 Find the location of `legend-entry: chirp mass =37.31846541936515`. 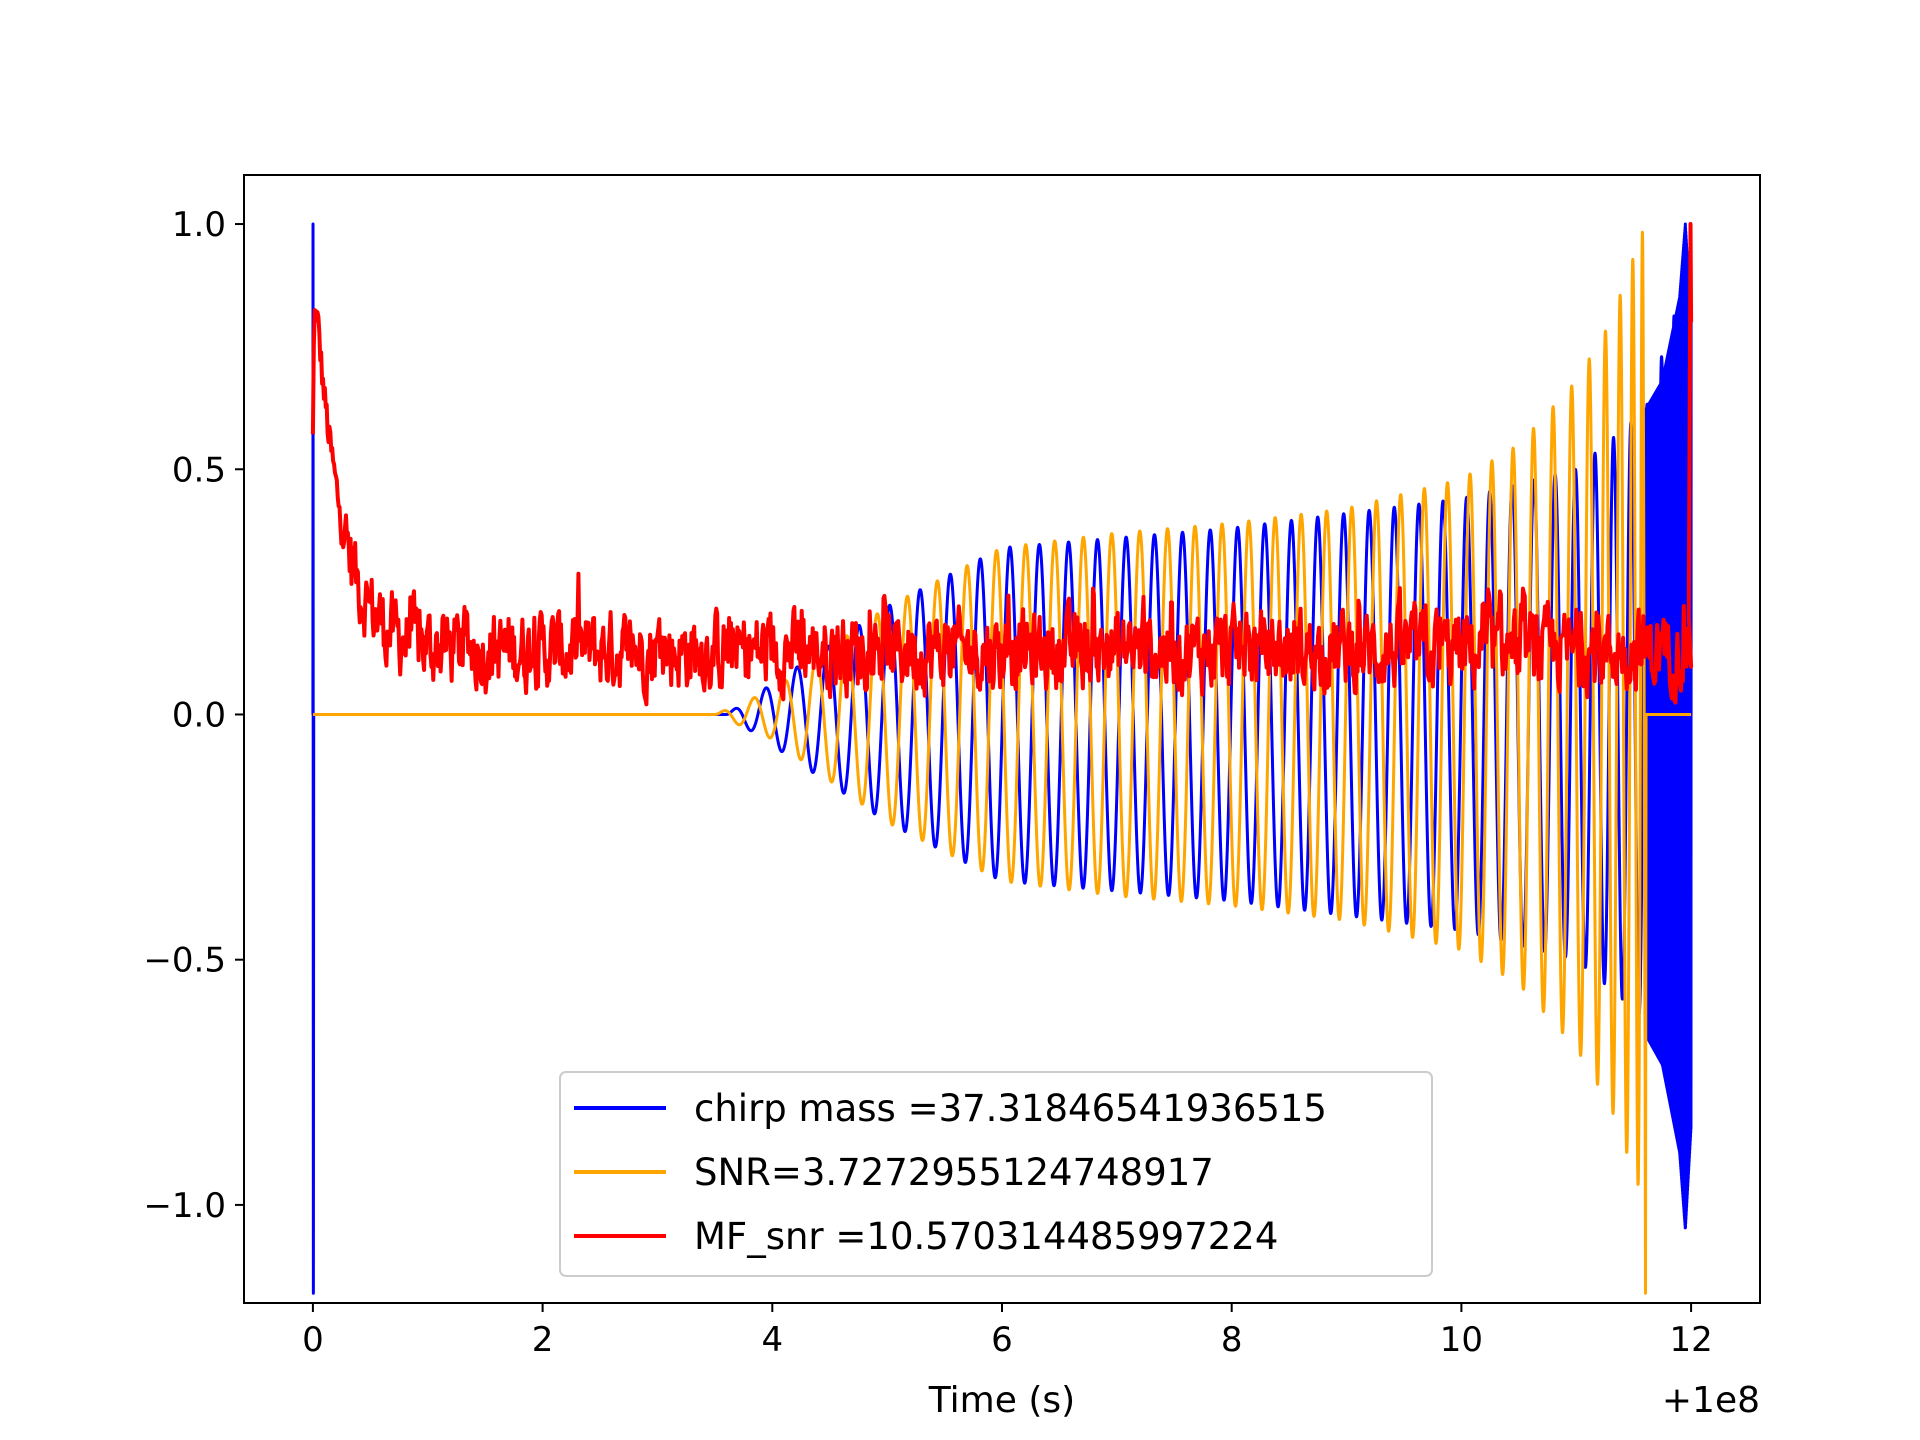

legend-entry: chirp mass =37.31846541936515 is located at coordinates (1010, 1108).